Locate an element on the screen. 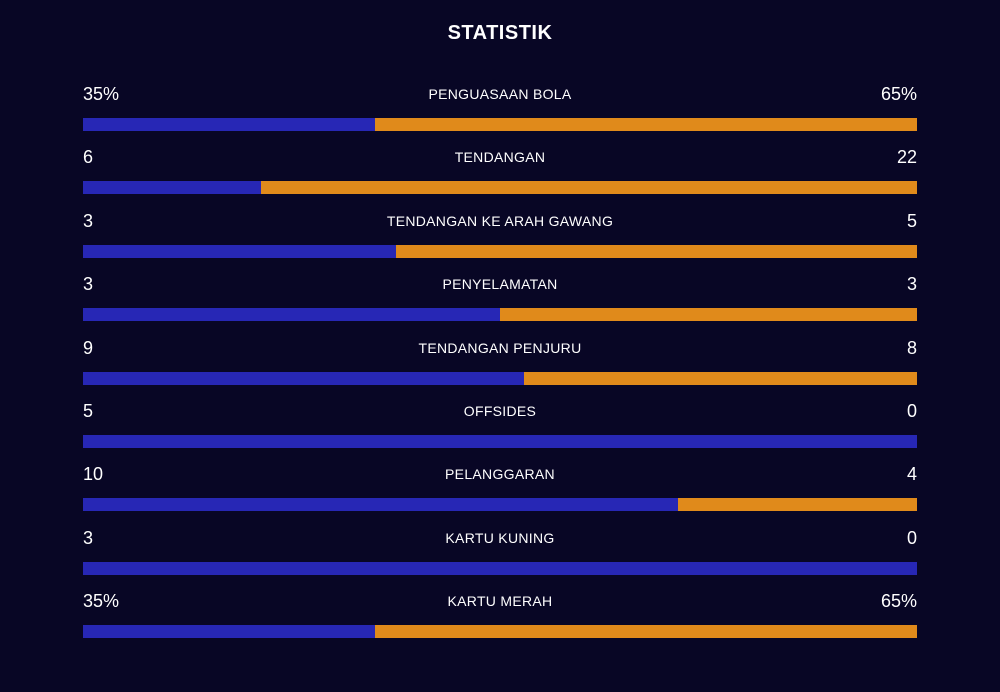 The width and height of the screenshot is (1000, 692). stat-row: 5 OFFSIDES 0 is located at coordinates (500, 428).